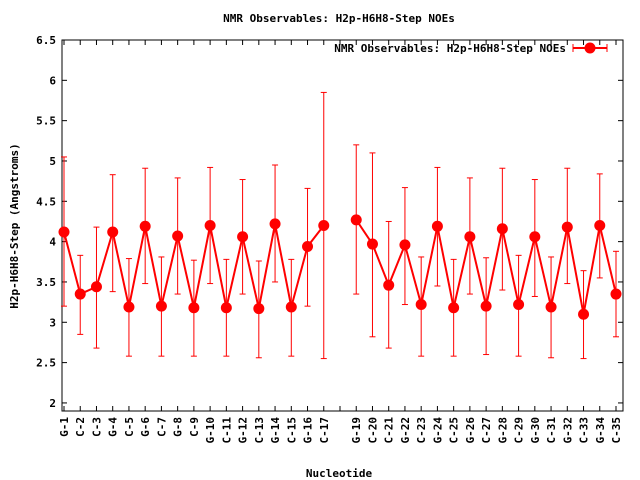  I want to click on legend: NMR Observables: H2p-H6H8-Step NOEs, so click(471, 48).